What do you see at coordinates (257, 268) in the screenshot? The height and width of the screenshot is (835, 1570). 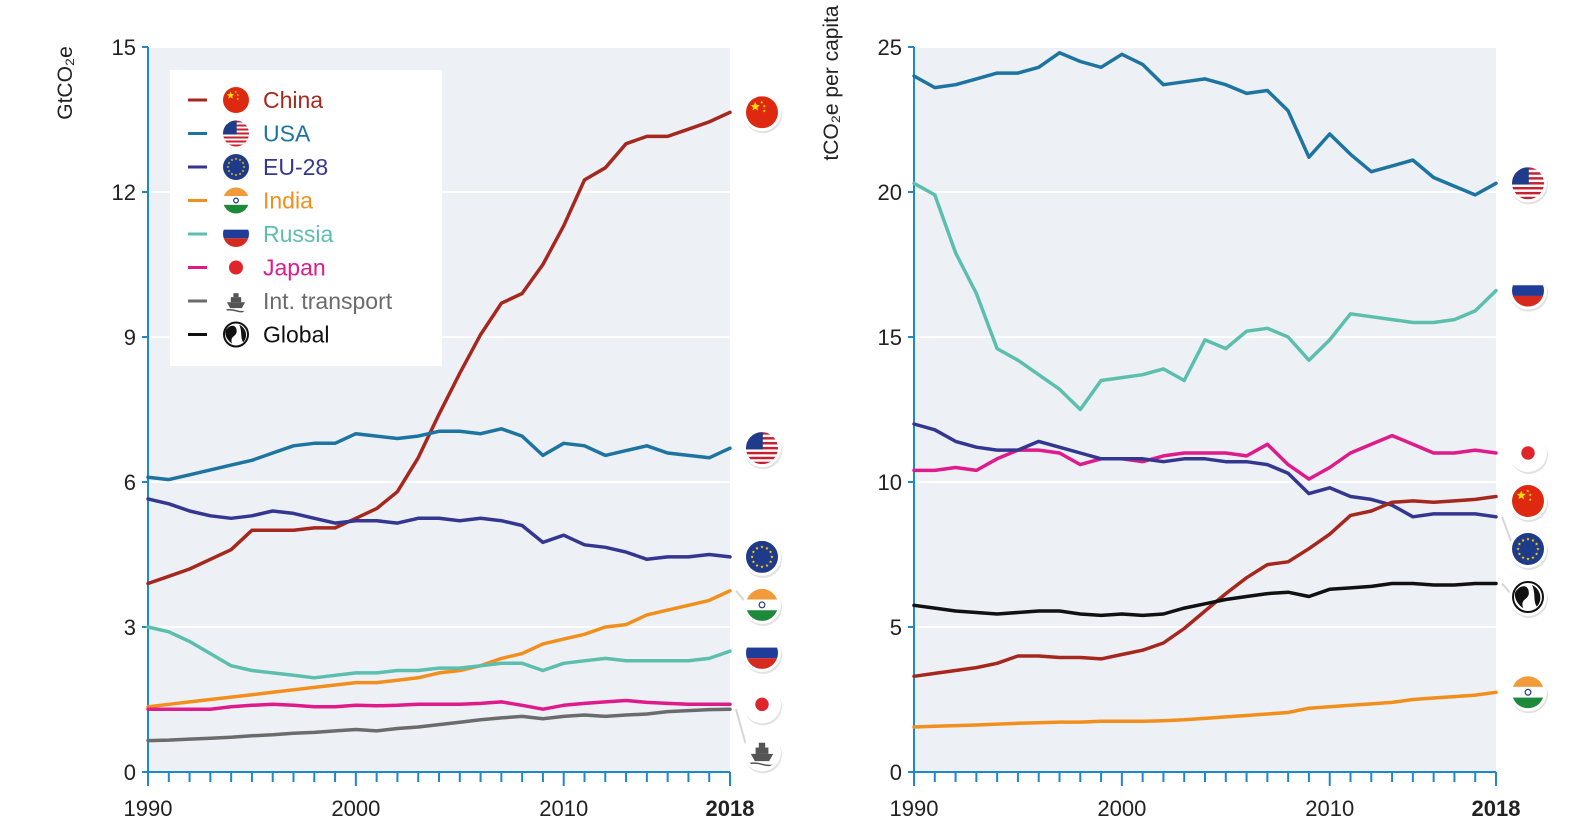 I see `legend-item: Japan` at bounding box center [257, 268].